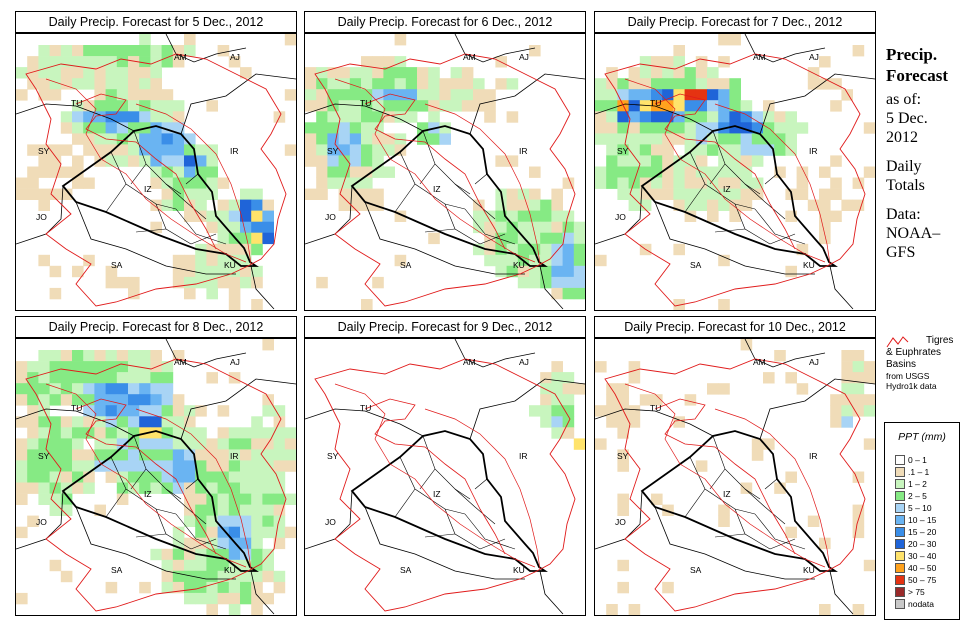 This screenshot has height=635, width=971. What do you see at coordinates (156, 22) in the screenshot?
I see `panel-title: Daily Precip. Forecast for 5 Dec., 2012` at bounding box center [156, 22].